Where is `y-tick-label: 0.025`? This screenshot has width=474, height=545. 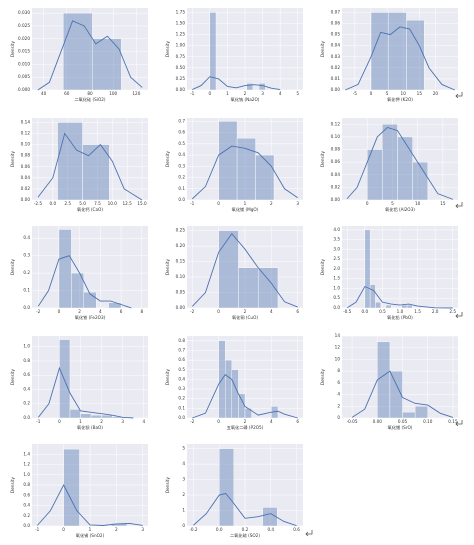 y-tick-label: 0.025 is located at coordinates (24, 25).